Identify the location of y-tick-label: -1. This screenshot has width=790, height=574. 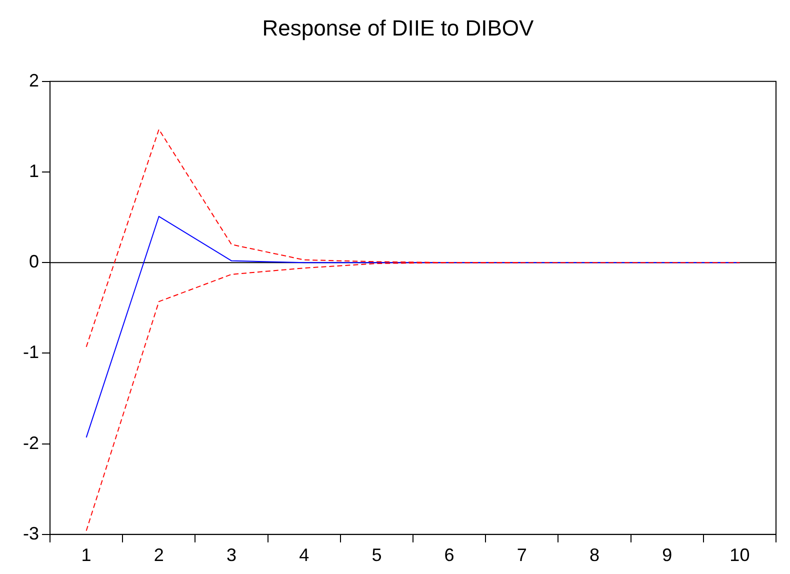
(31, 352).